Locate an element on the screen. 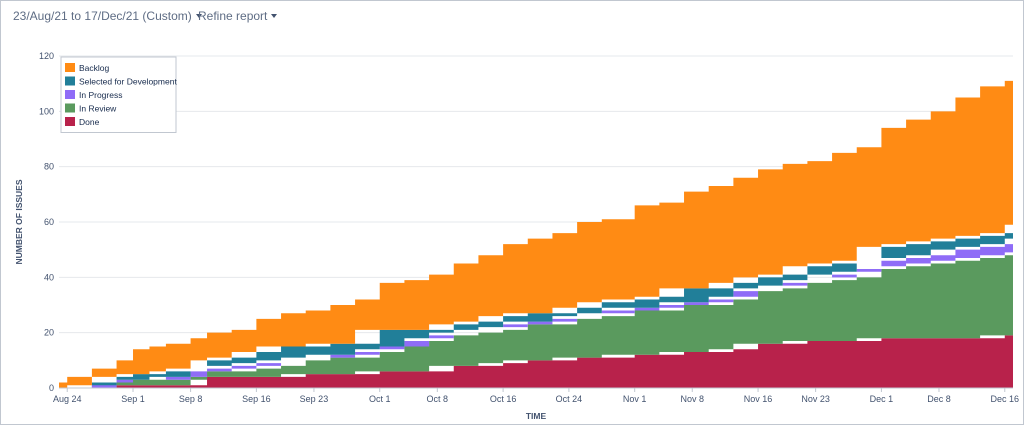 This screenshot has height=425, width=1024. x-tick-label: Dec 8 is located at coordinates (939, 399).